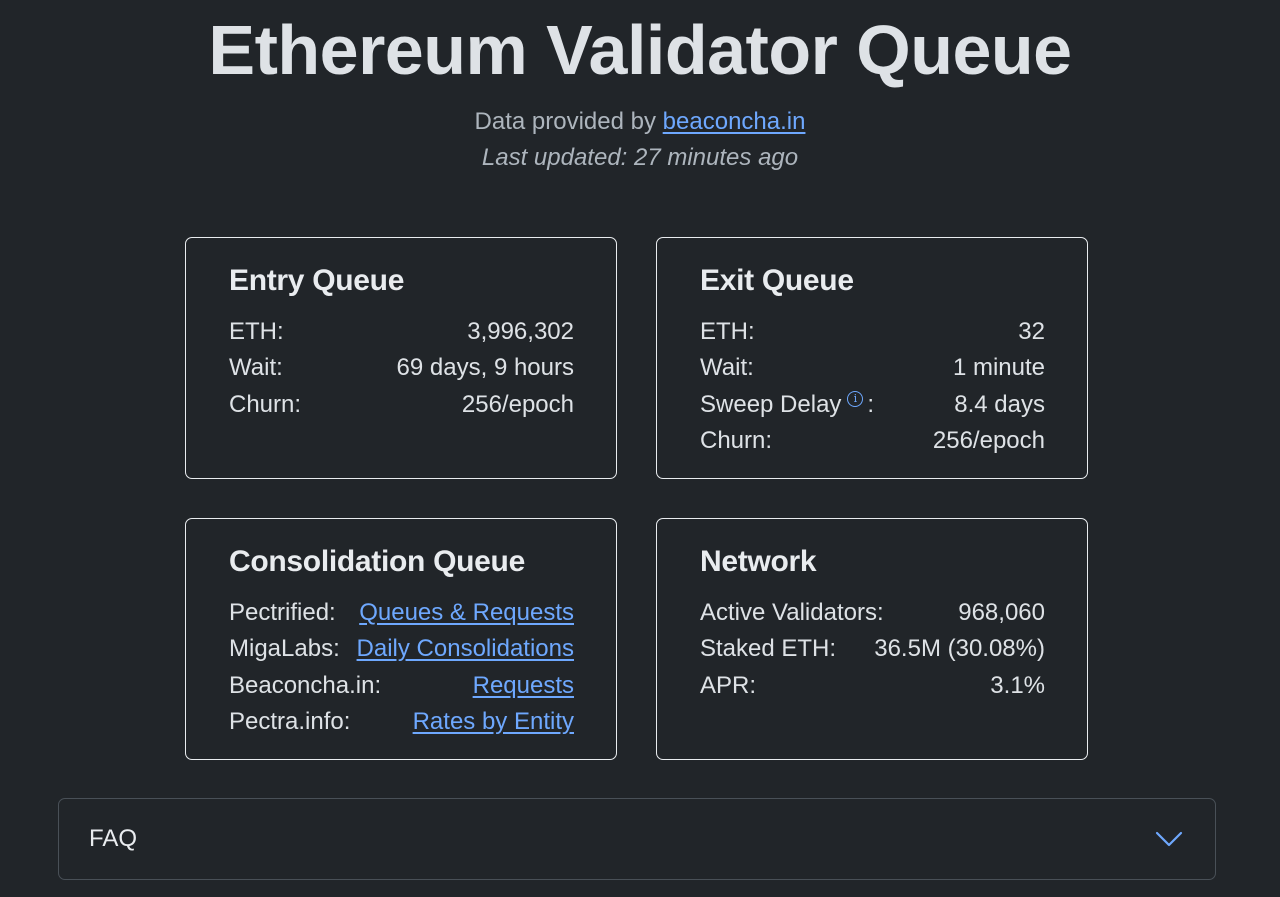  Describe the element at coordinates (872, 368) in the screenshot. I see `exit-wait-row: Wait: 1 minute` at that location.